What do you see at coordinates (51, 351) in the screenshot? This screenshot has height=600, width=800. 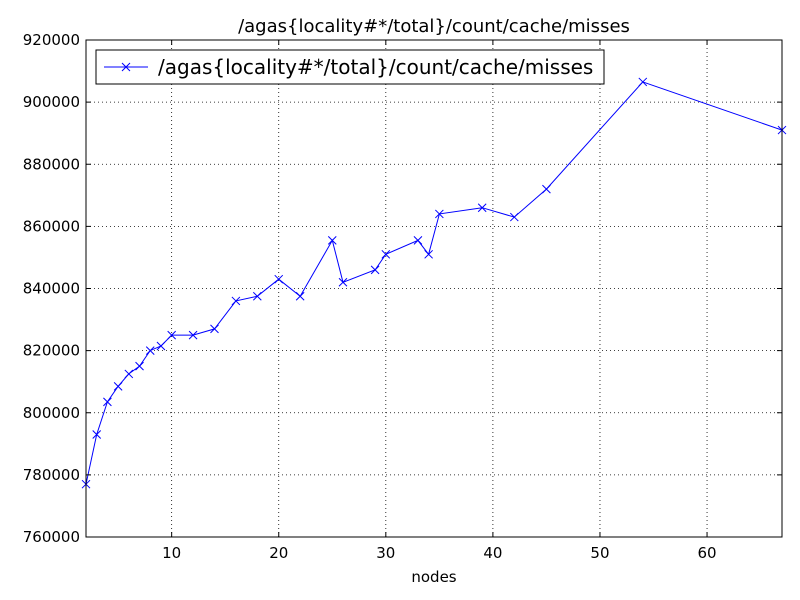 I see `y-tick-label: 820000` at bounding box center [51, 351].